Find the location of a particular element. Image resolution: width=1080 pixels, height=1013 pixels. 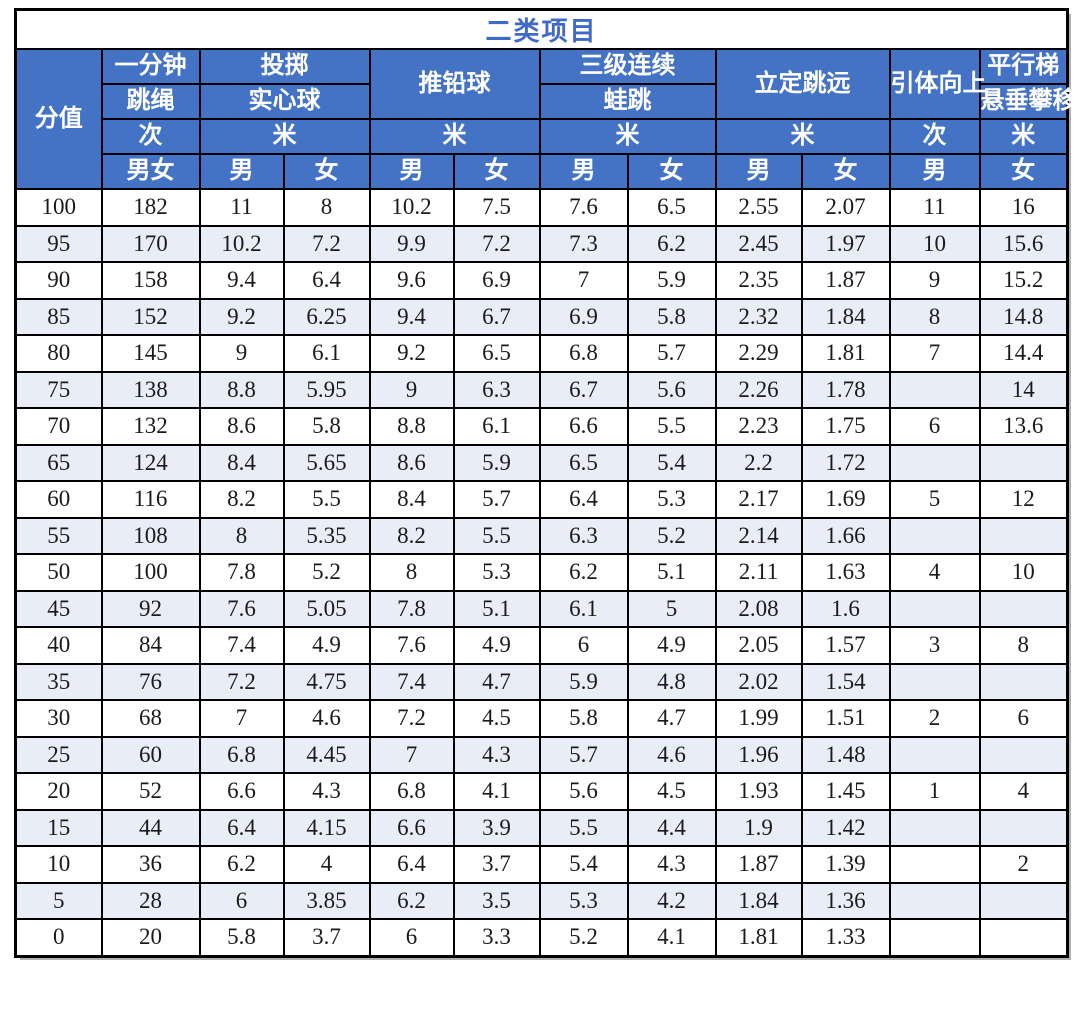

score-cell: 80 is located at coordinates (58, 353).